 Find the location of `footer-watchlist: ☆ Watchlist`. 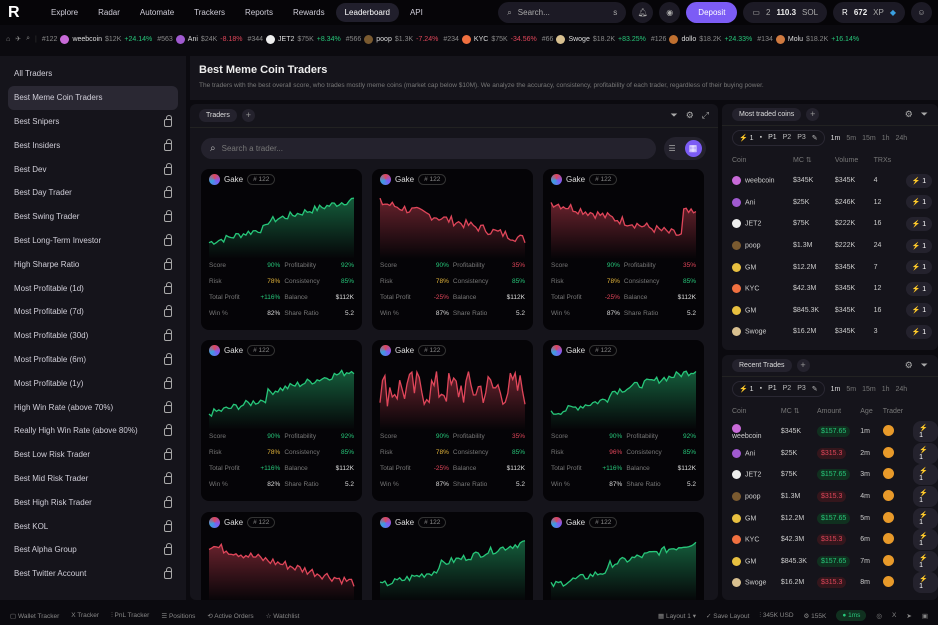

footer-watchlist: ☆ Watchlist is located at coordinates (282, 616).